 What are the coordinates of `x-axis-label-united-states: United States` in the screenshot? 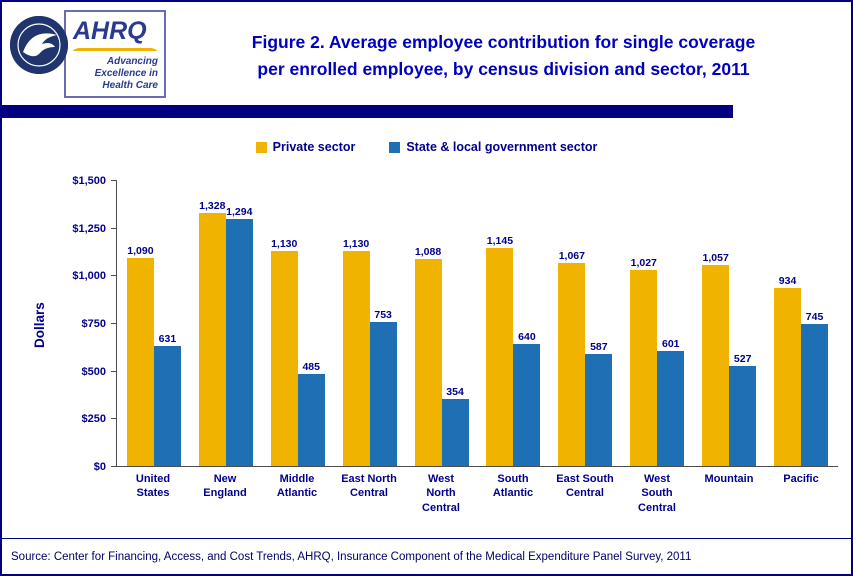 It's located at (153, 486).